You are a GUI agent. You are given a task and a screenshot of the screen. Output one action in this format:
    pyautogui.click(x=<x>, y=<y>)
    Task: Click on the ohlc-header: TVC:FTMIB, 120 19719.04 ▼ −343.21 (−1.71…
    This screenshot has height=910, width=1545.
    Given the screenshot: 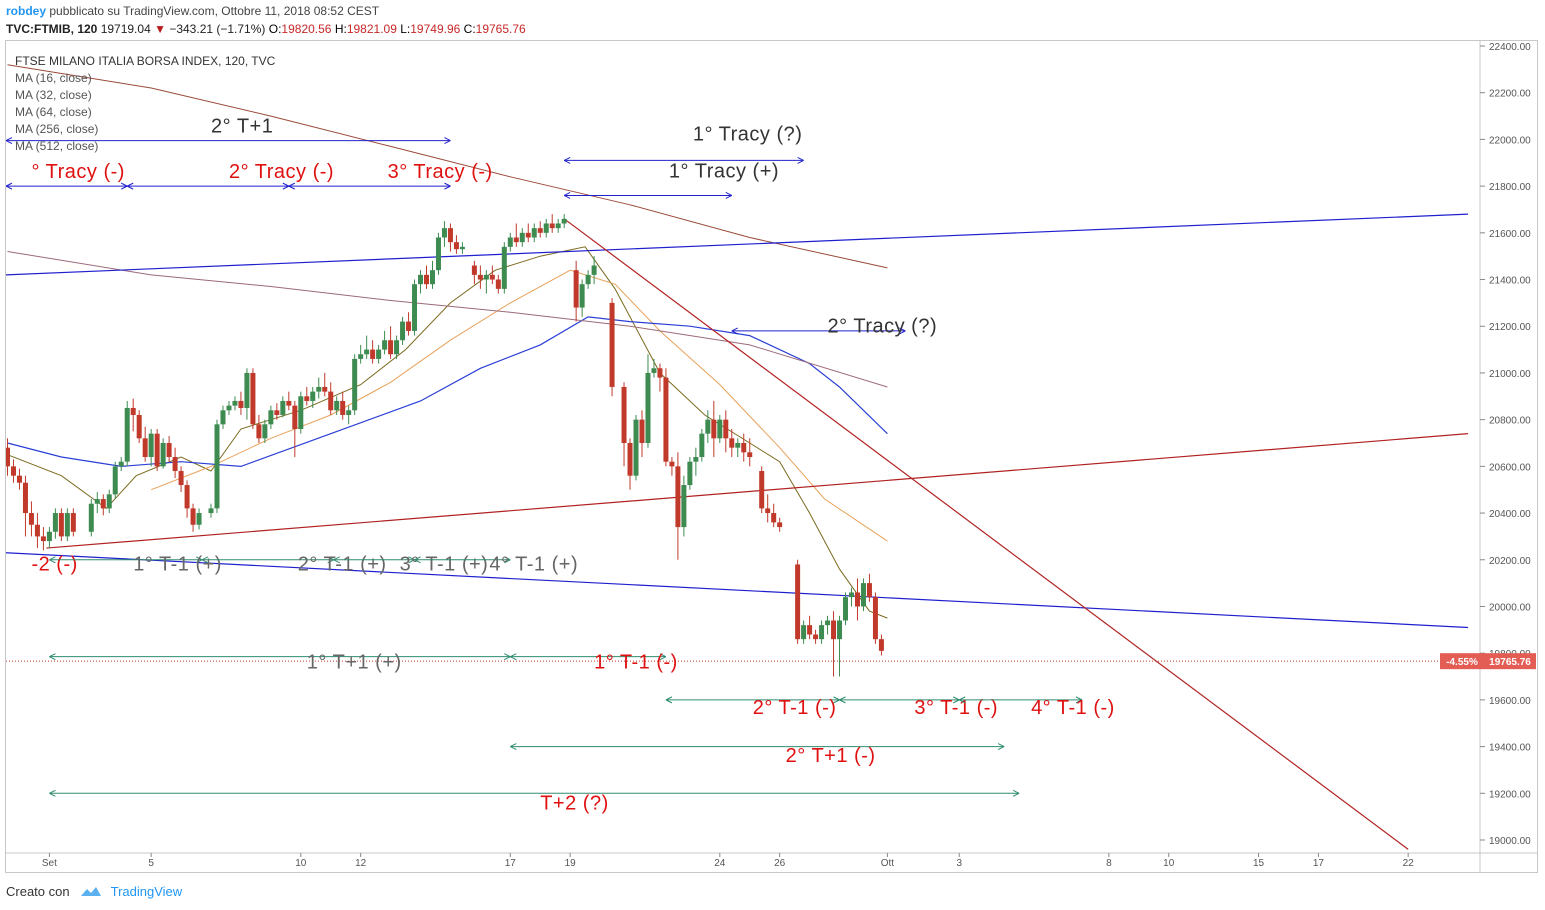 What is the action you would take?
    pyautogui.click(x=266, y=29)
    